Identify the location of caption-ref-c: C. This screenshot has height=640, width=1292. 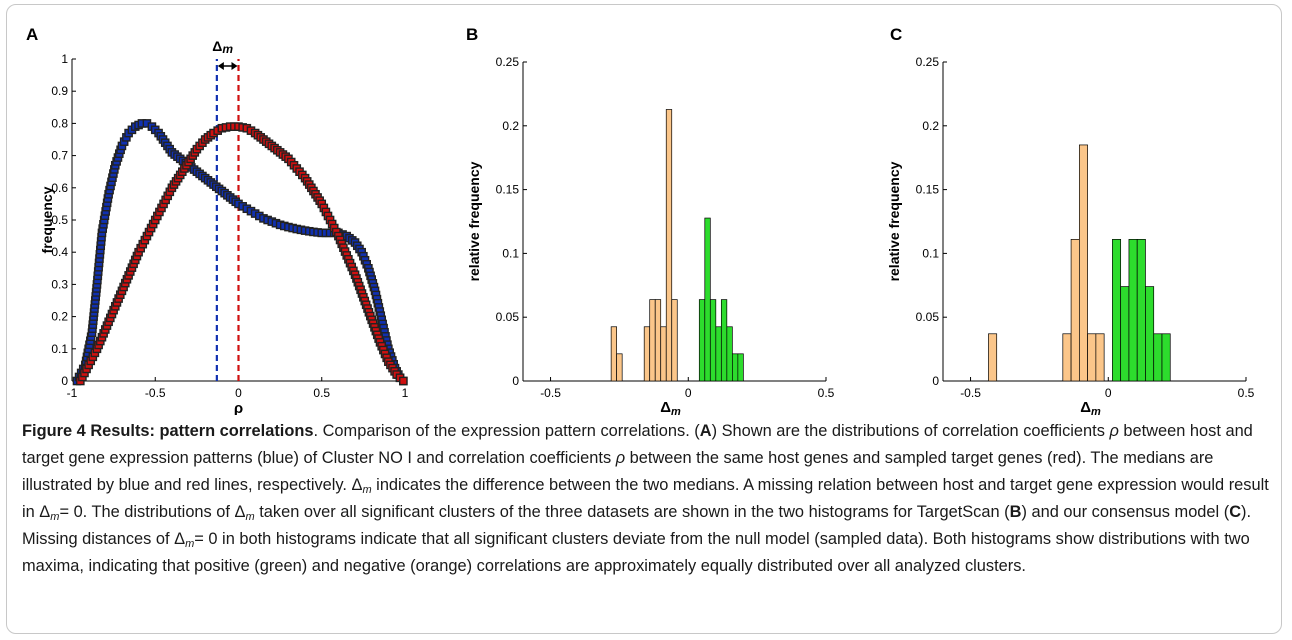
(1235, 512).